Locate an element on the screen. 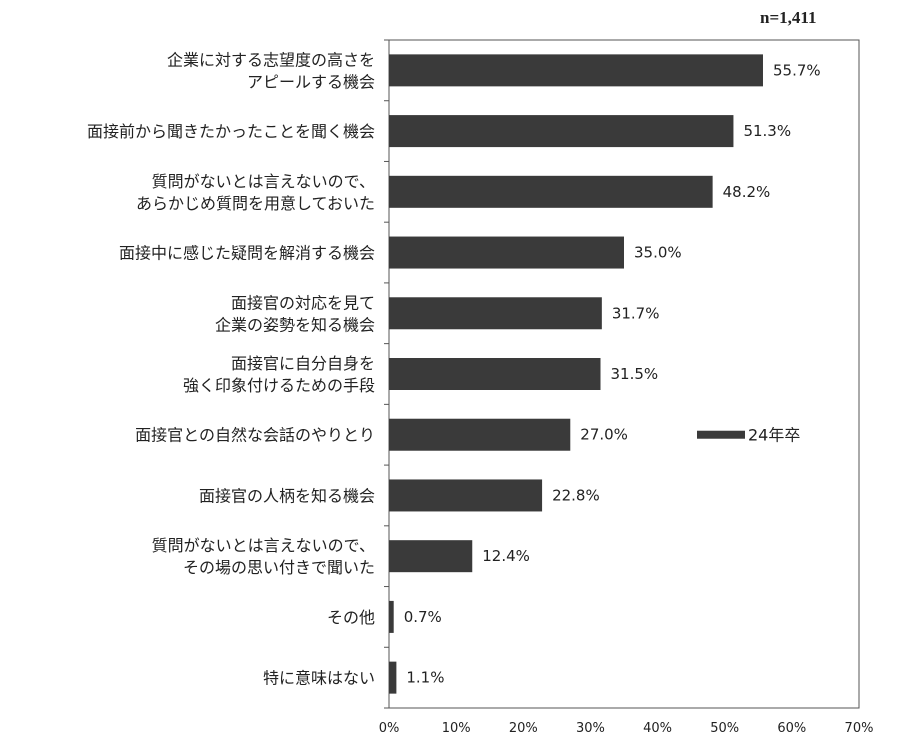  category-label: 面接官の人柄を知る機会 is located at coordinates (287, 495).